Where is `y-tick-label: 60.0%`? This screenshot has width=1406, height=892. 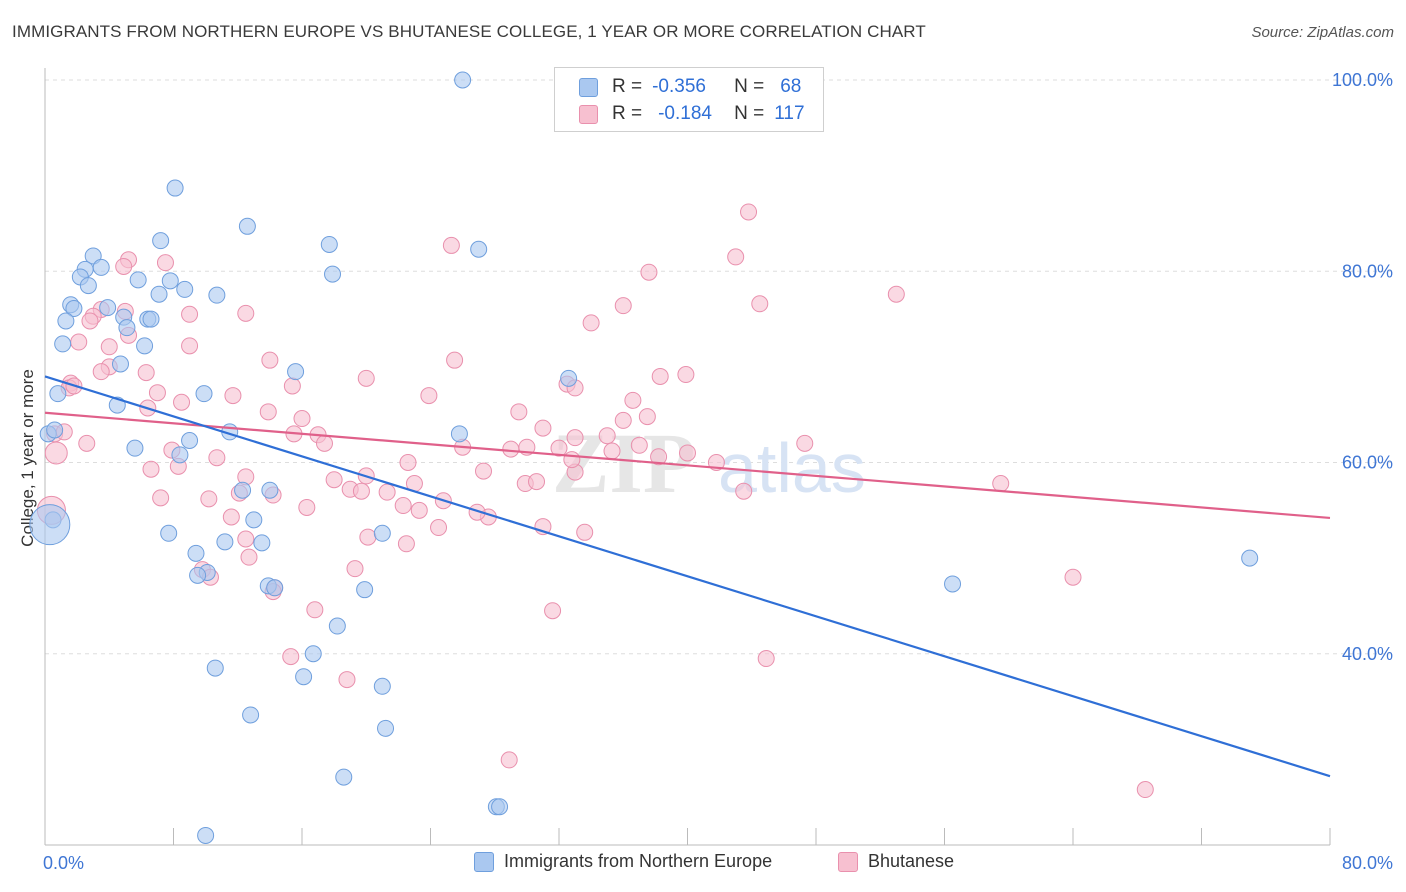 y-tick-label: 60.0% is located at coordinates (1367, 463).